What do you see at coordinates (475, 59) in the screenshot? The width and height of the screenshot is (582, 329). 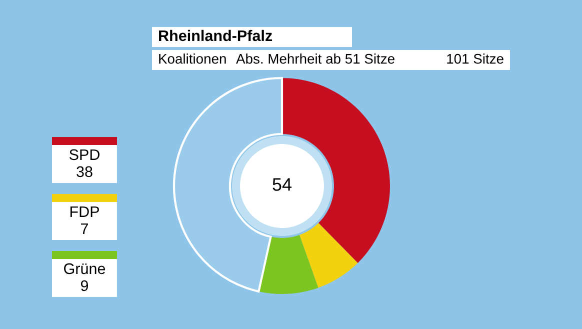 I see `text: 101 Sitze` at bounding box center [475, 59].